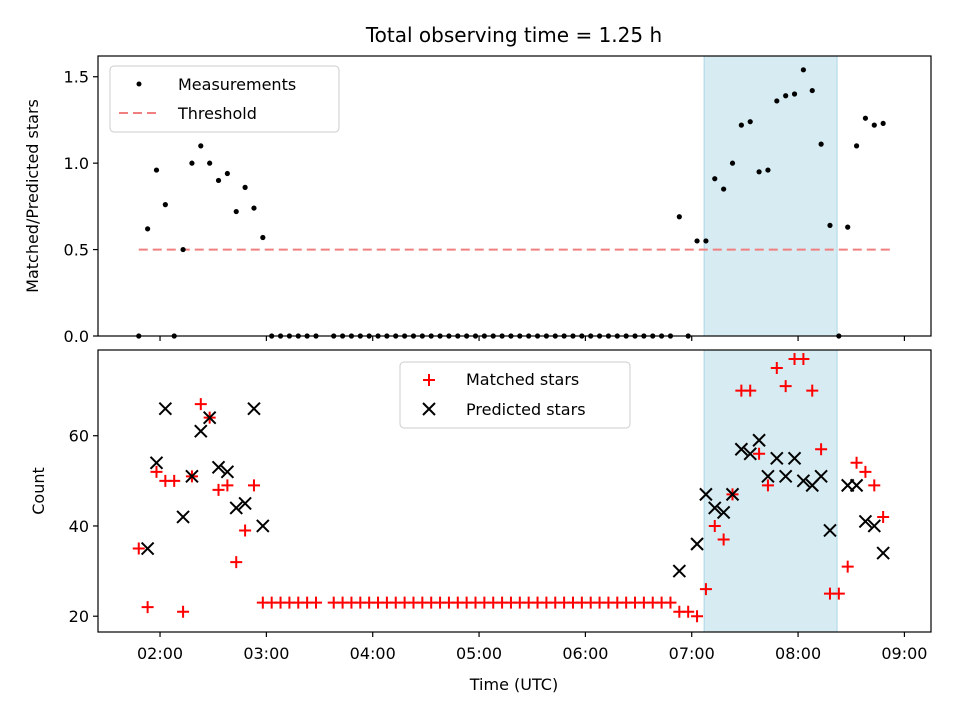 Image resolution: width=960 pixels, height=720 pixels. Describe the element at coordinates (76, 250) in the screenshot. I see `y-tick-label-top: 0.5` at that location.